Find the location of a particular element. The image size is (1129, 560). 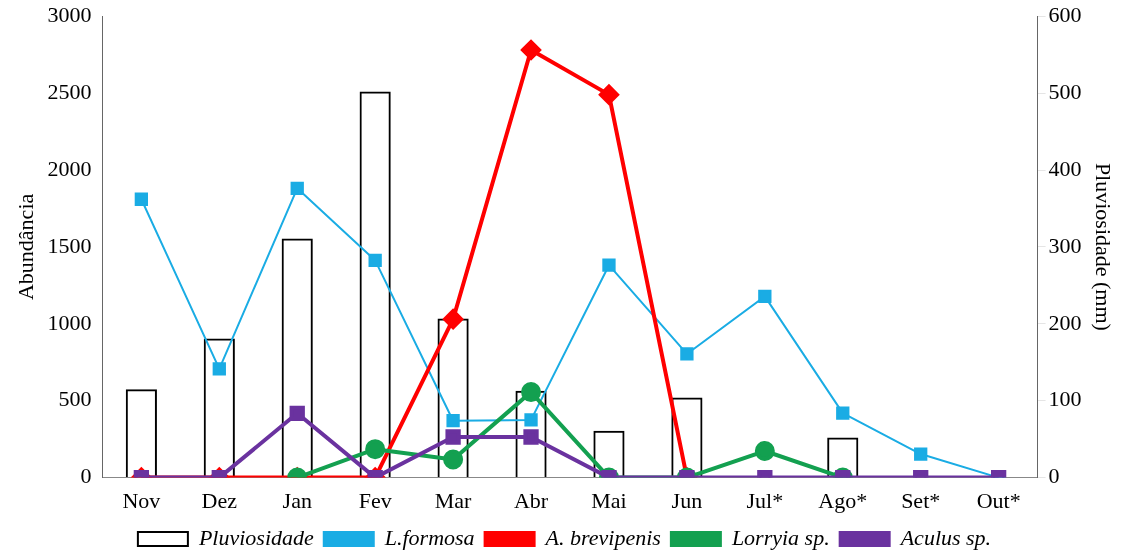

y-tick-label: 2500 is located at coordinates (69, 91).